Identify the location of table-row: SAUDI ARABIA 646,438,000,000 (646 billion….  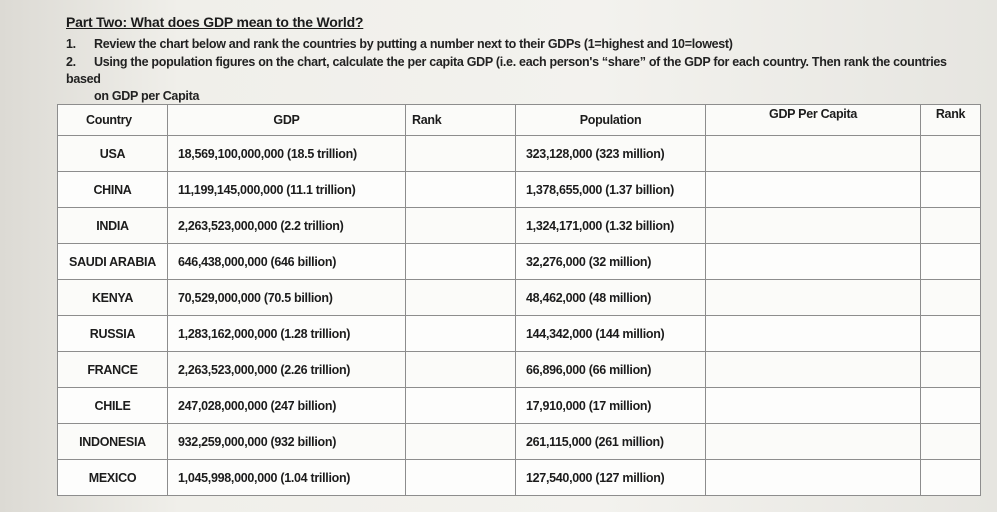
(519, 261).